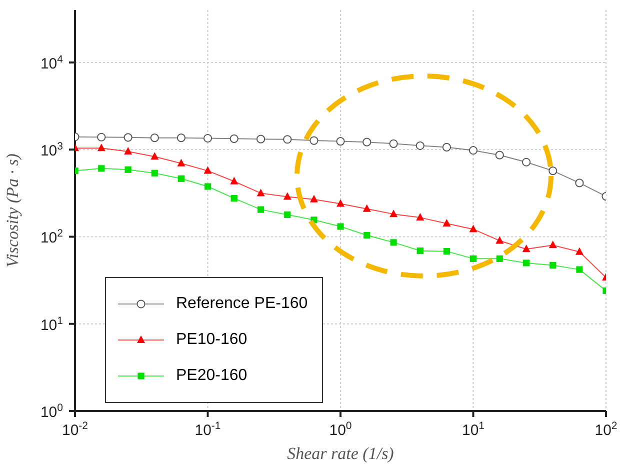 This screenshot has height=471, width=621. I want to click on y-tick-label: 10$^{0}$, so click(52, 411).